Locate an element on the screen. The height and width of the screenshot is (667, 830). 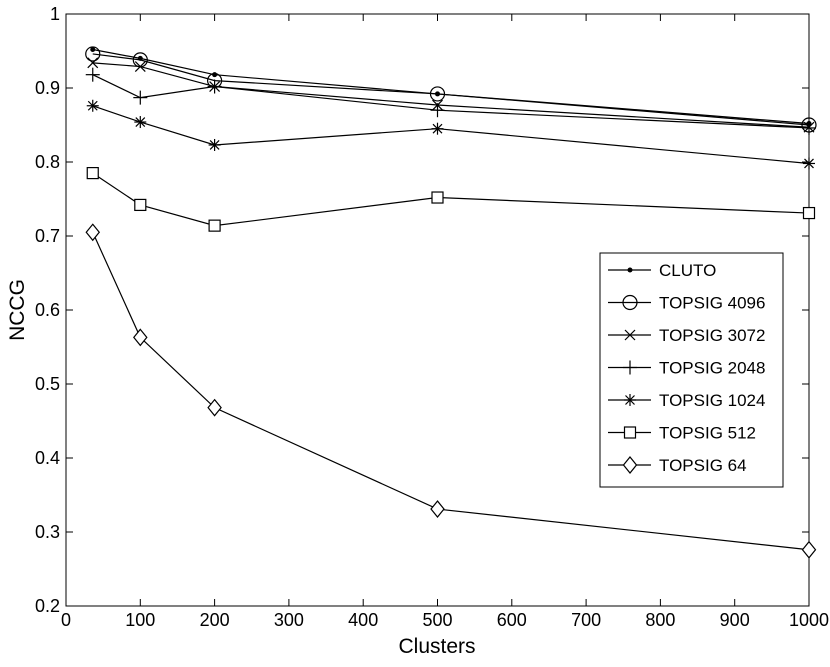
x-tick-label: 0 is located at coordinates (66, 620).